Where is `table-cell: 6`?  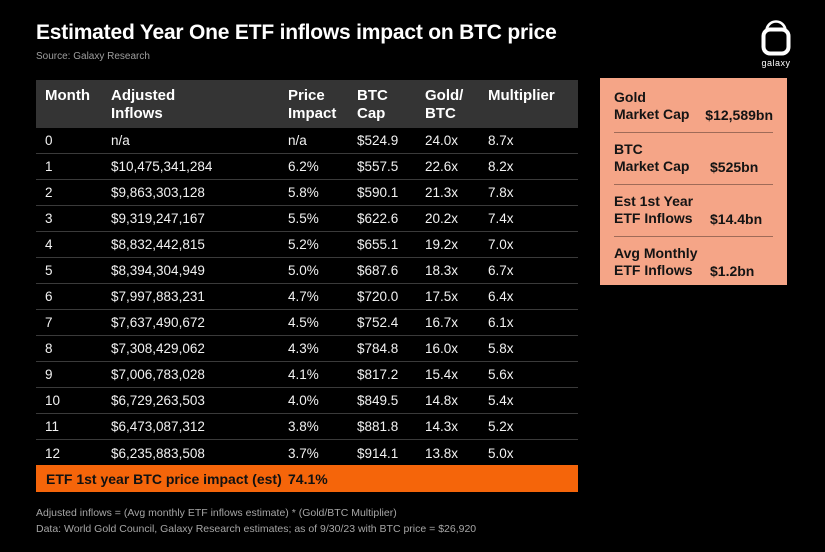
table-cell: 6 is located at coordinates (49, 296).